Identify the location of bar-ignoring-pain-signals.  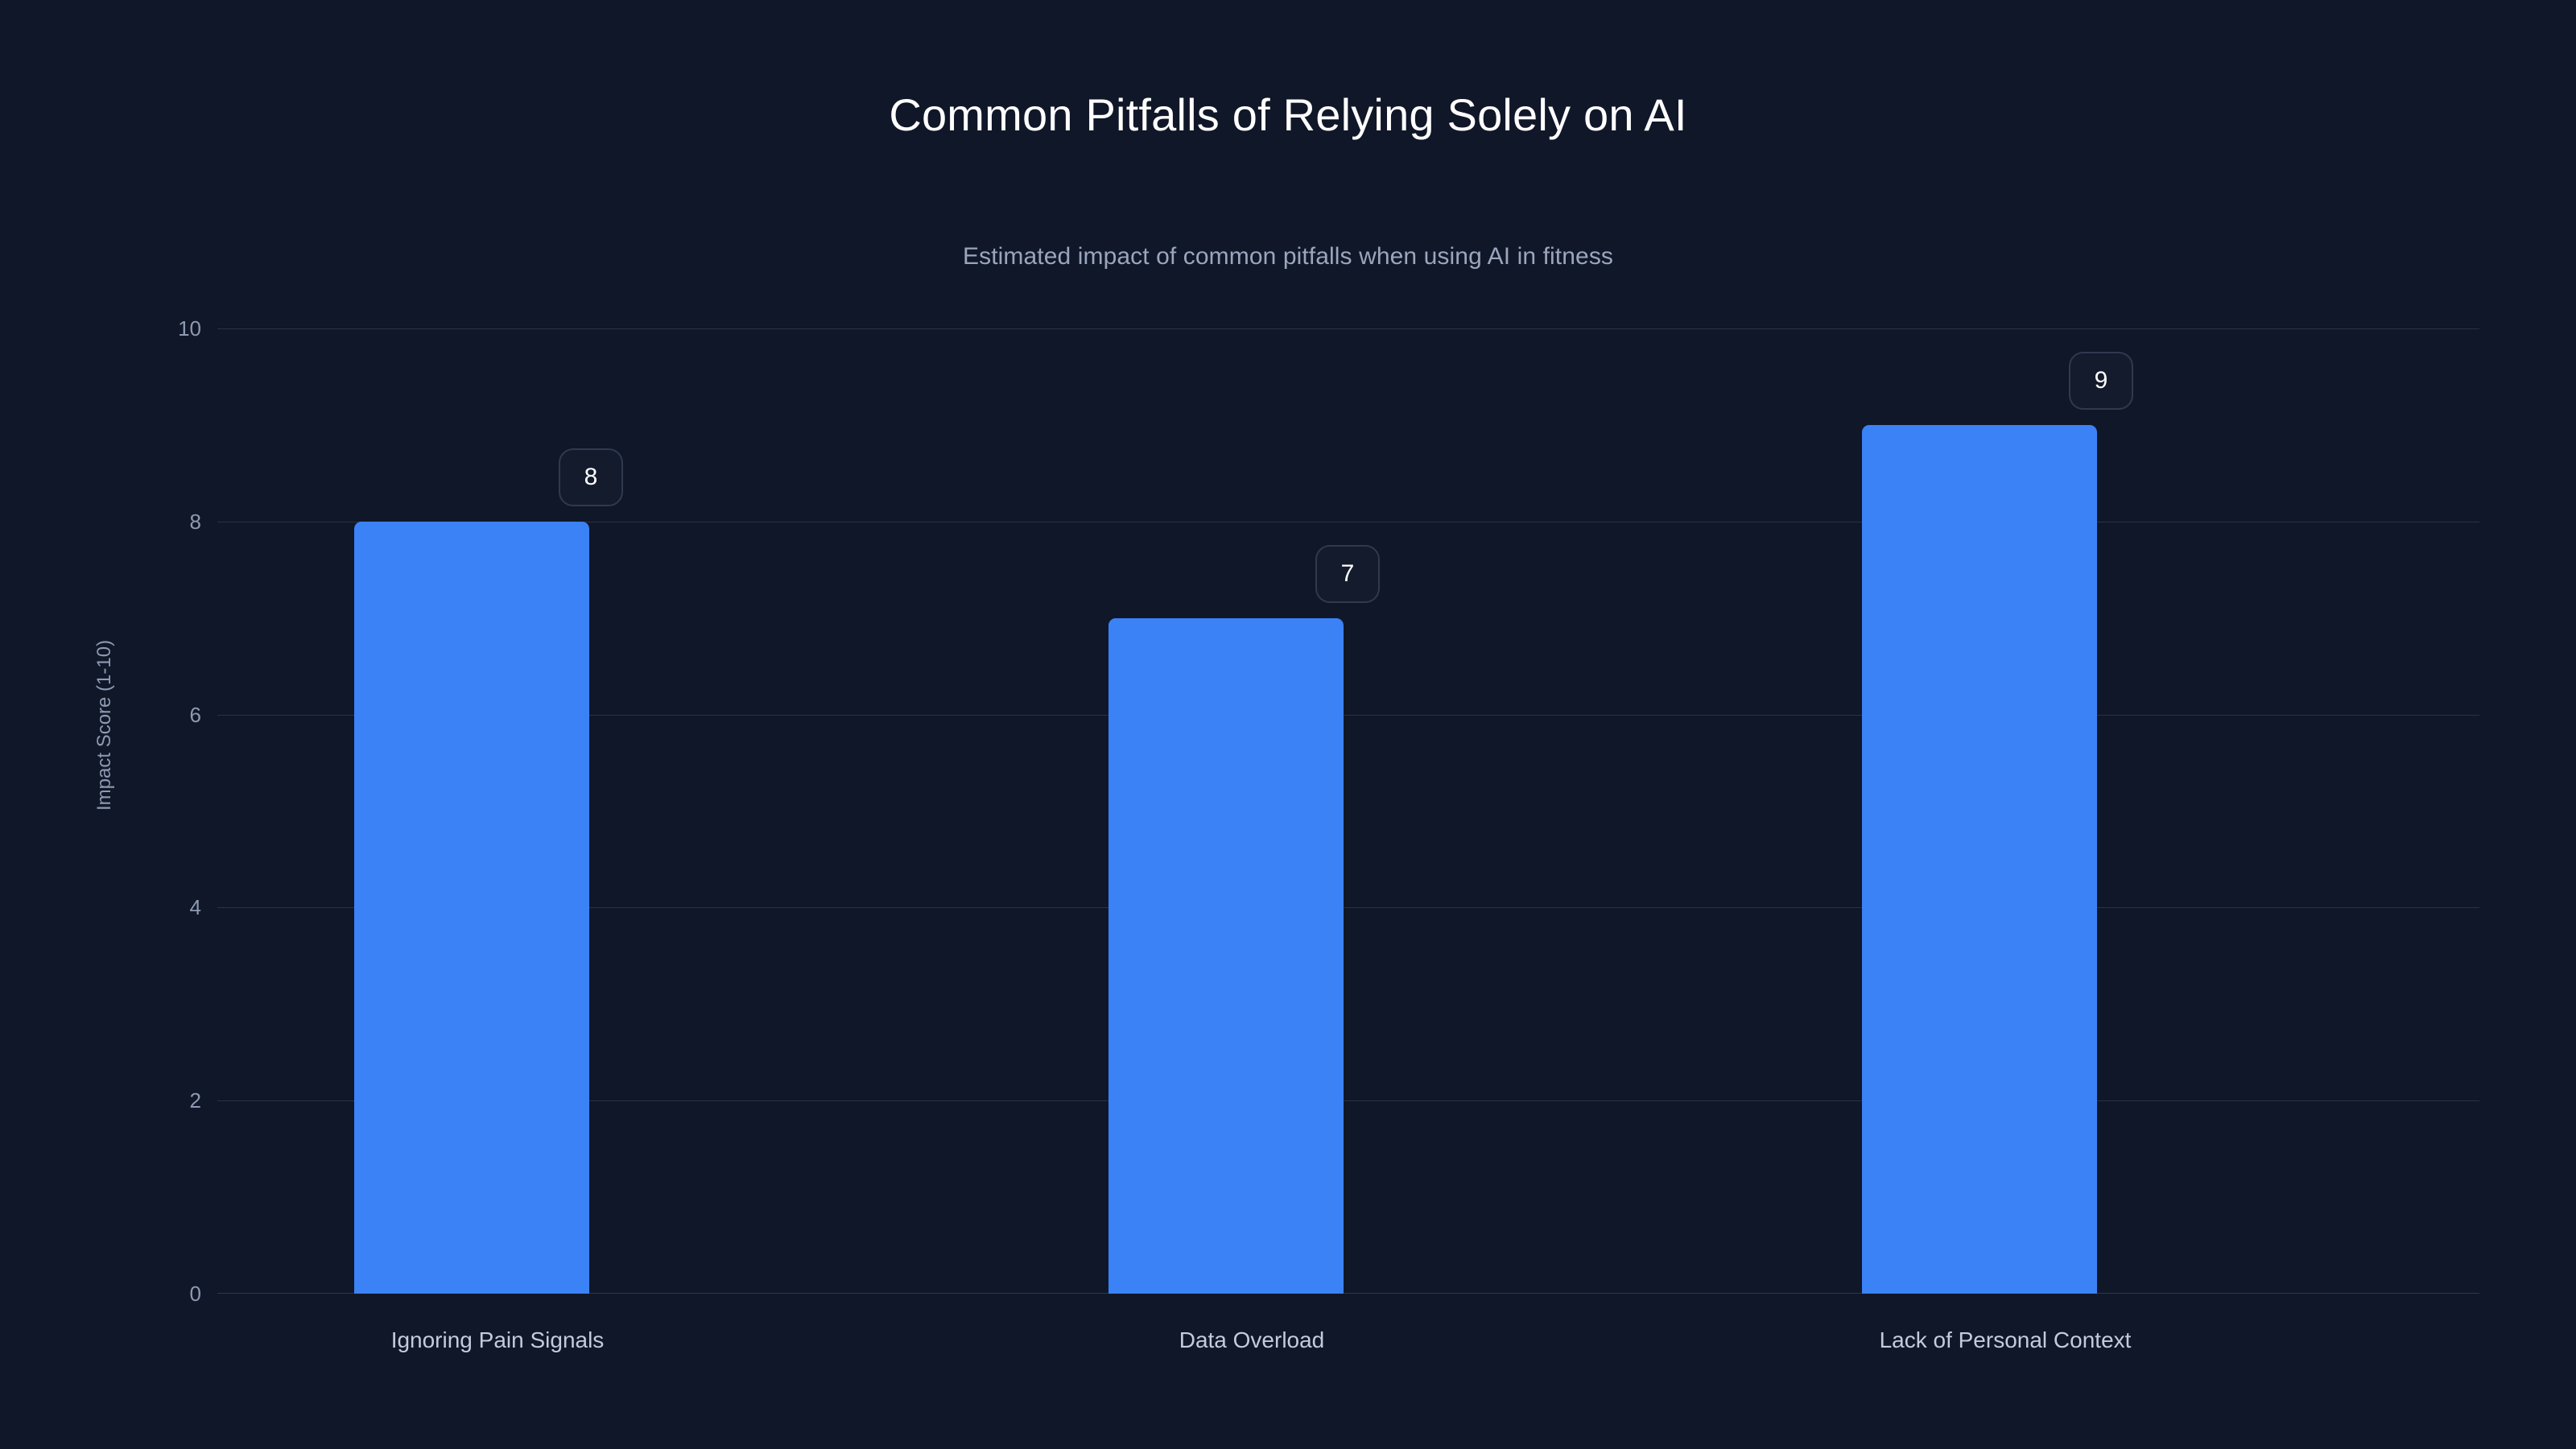
(471, 908).